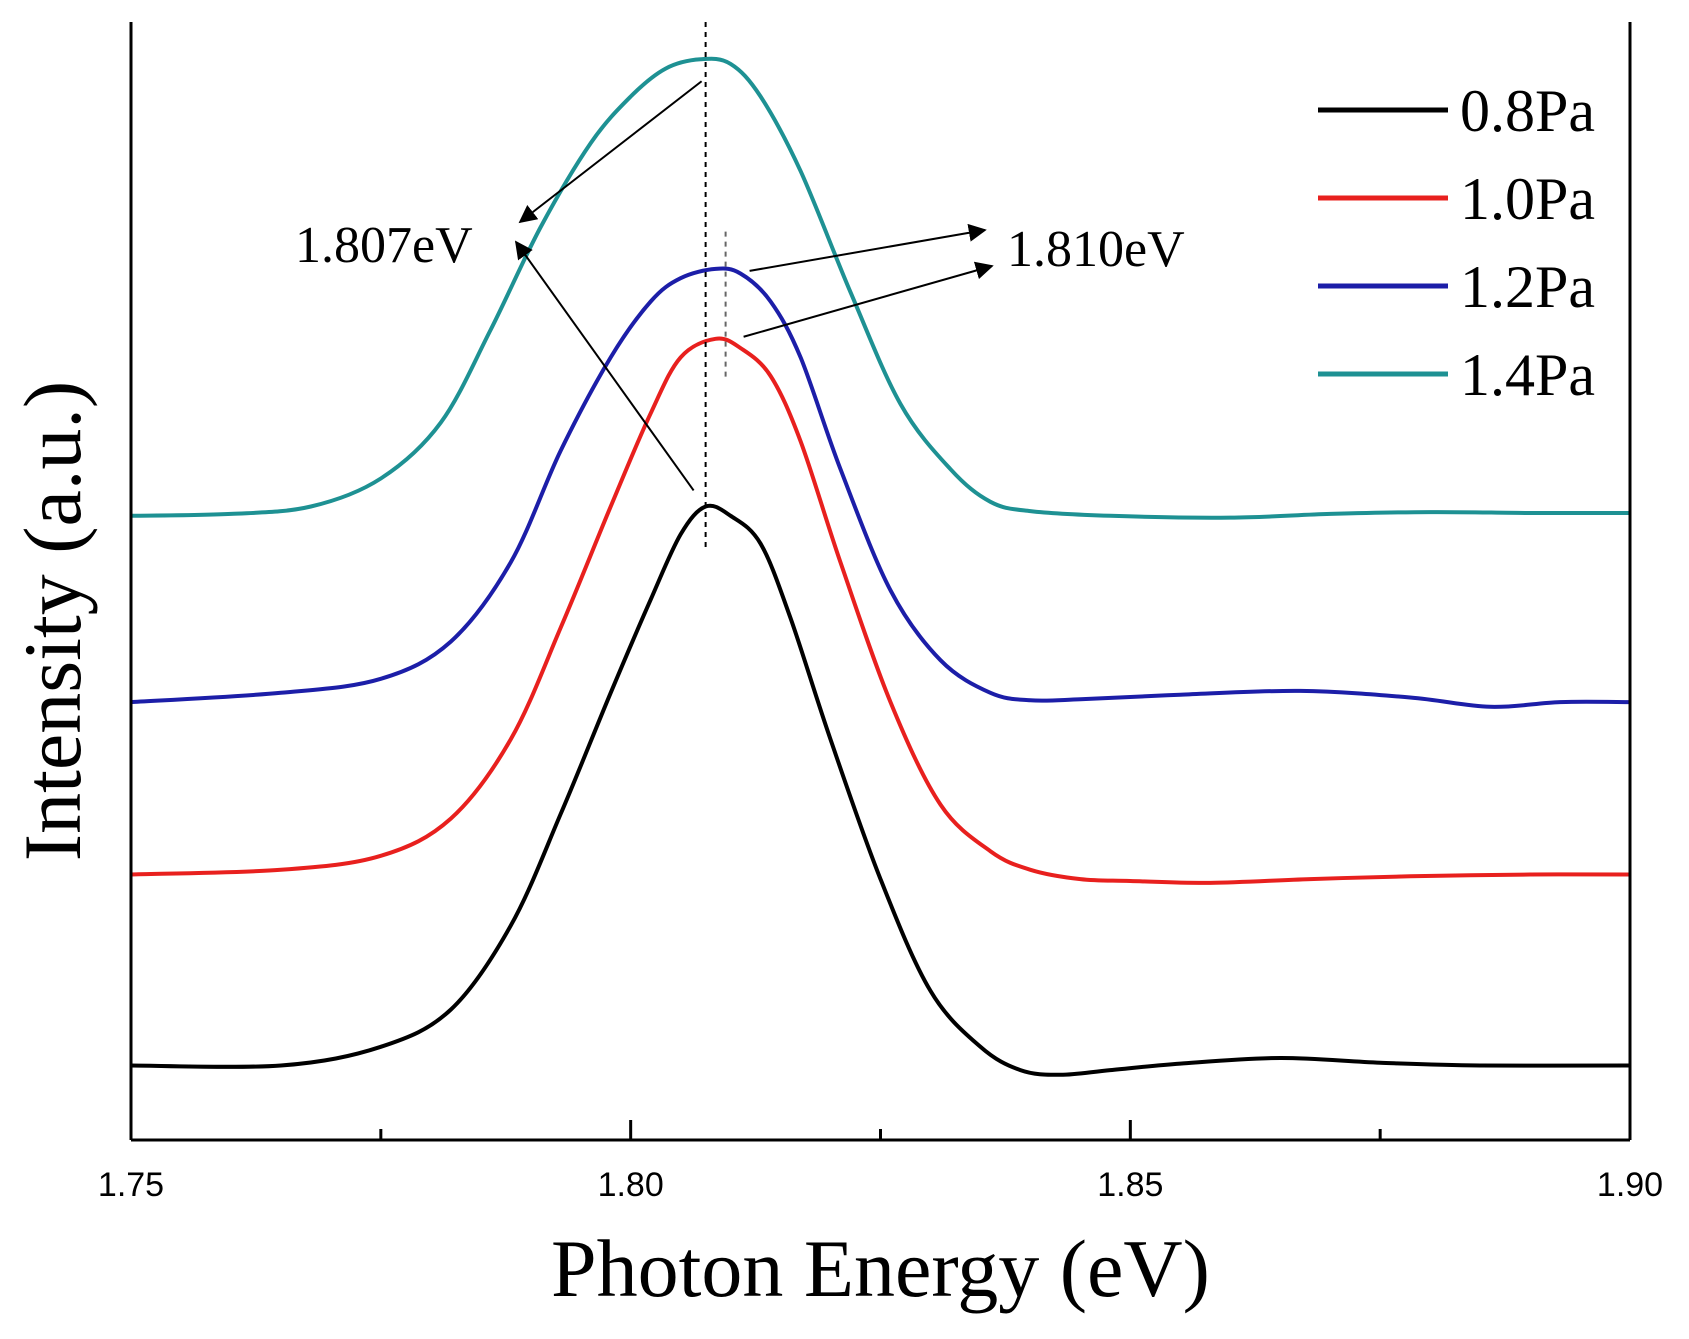  What do you see at coordinates (1130, 1185) in the screenshot?
I see `x-tick-label: 1.85` at bounding box center [1130, 1185].